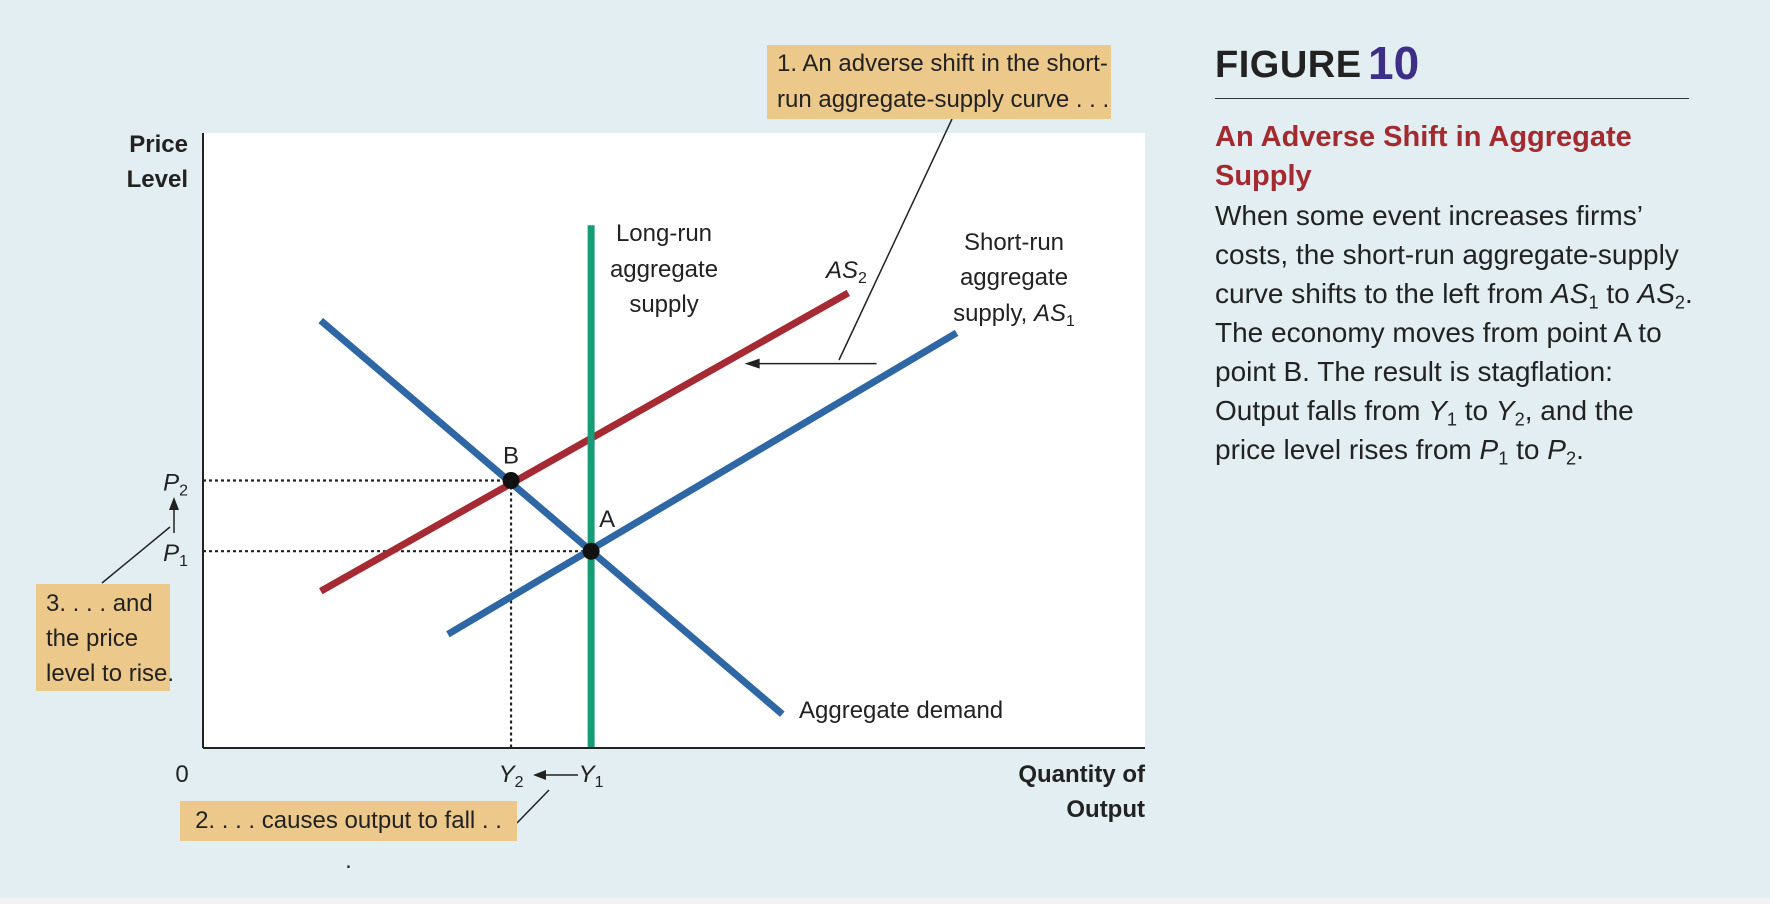 The width and height of the screenshot is (1770, 904). What do you see at coordinates (511, 776) in the screenshot?
I see `x-tick-label-y2: Y2` at bounding box center [511, 776].